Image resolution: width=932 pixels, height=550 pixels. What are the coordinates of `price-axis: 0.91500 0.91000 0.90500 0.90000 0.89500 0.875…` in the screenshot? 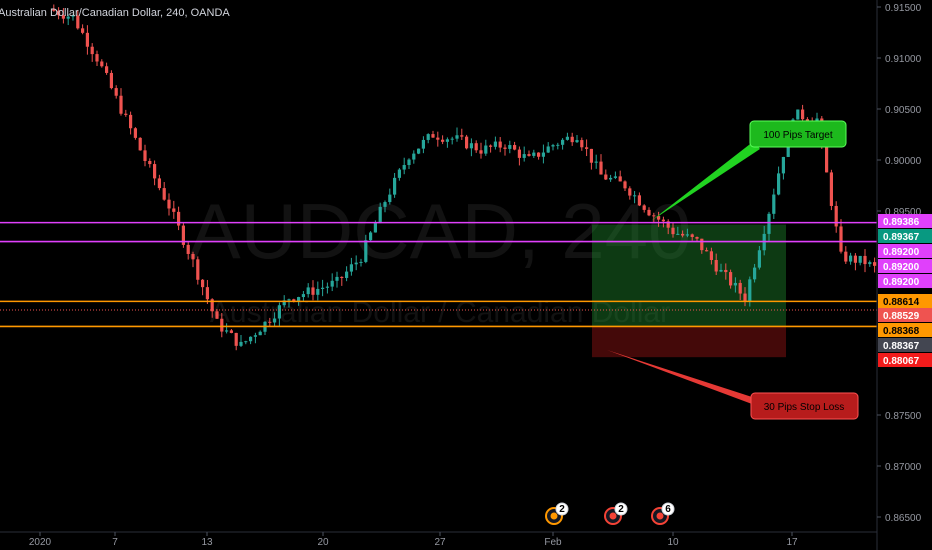 It's located at (904, 275).